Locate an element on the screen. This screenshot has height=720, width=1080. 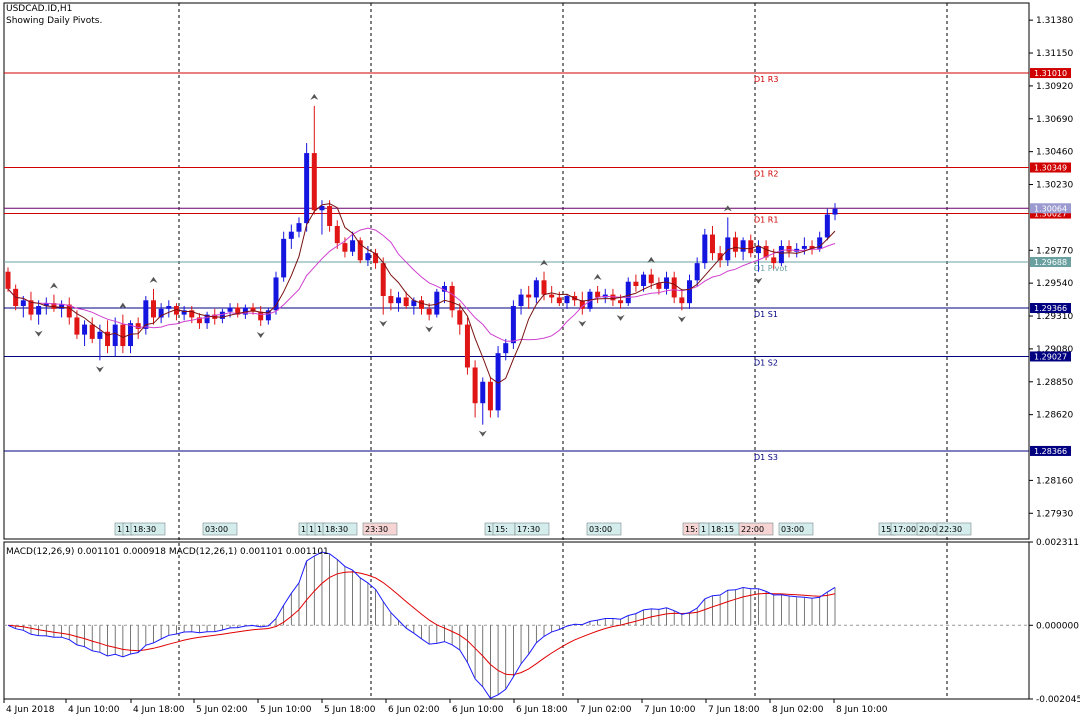
pivot-label: D1 S1 is located at coordinates (766, 314).